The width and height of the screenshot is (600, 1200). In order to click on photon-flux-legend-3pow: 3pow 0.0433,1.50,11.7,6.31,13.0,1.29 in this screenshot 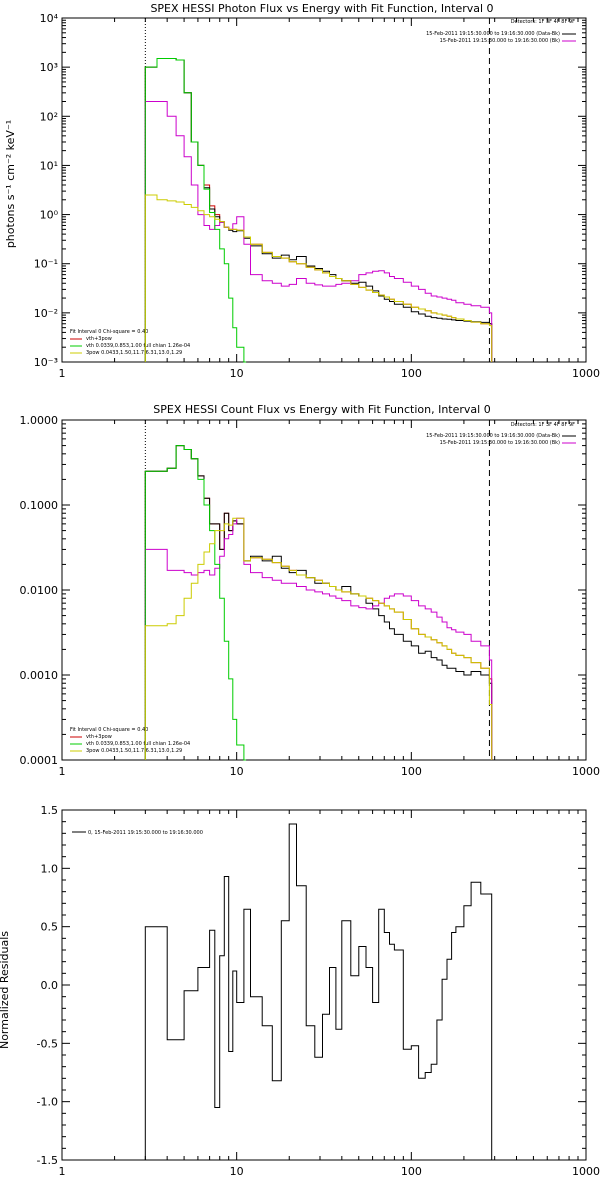, I will do `click(134, 353)`.